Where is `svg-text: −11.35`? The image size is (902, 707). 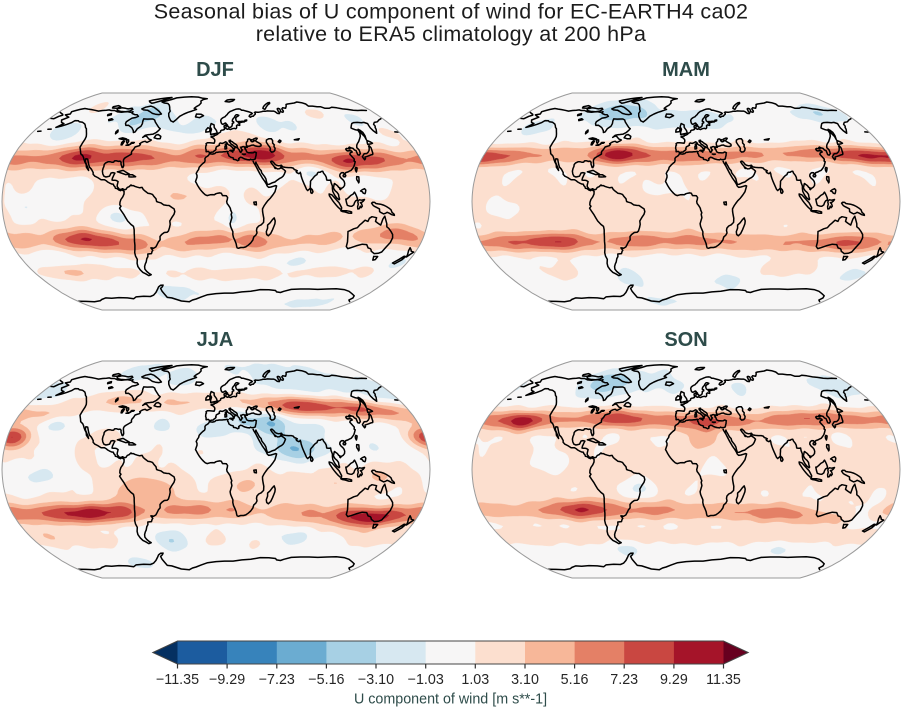
svg-text: −11.35 is located at coordinates (177, 680).